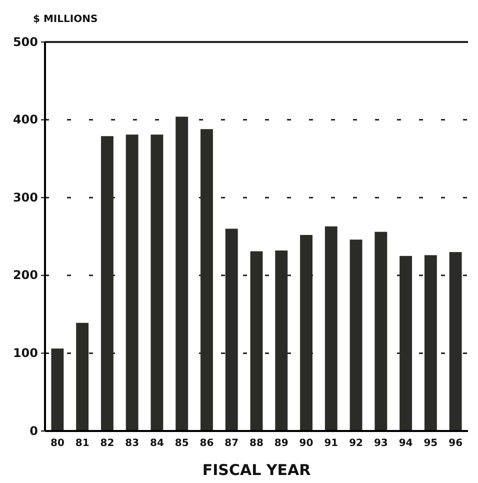 Image resolution: width=478 pixels, height=483 pixels. What do you see at coordinates (257, 470) in the screenshot?
I see `x-axis-title: FISCAL YEAR` at bounding box center [257, 470].